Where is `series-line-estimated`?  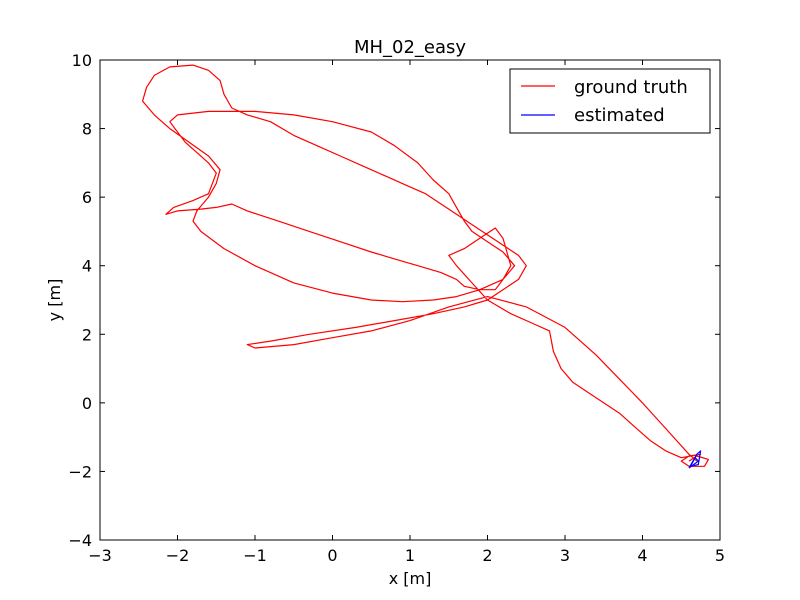 series-line-estimated is located at coordinates (695, 459).